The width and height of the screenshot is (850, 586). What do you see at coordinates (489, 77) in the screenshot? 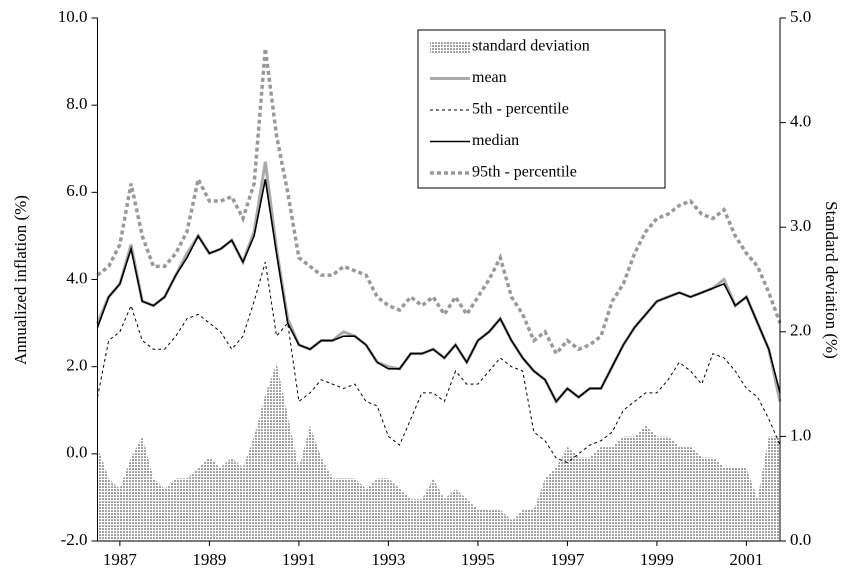
I see `legend-label: mean` at bounding box center [489, 77].